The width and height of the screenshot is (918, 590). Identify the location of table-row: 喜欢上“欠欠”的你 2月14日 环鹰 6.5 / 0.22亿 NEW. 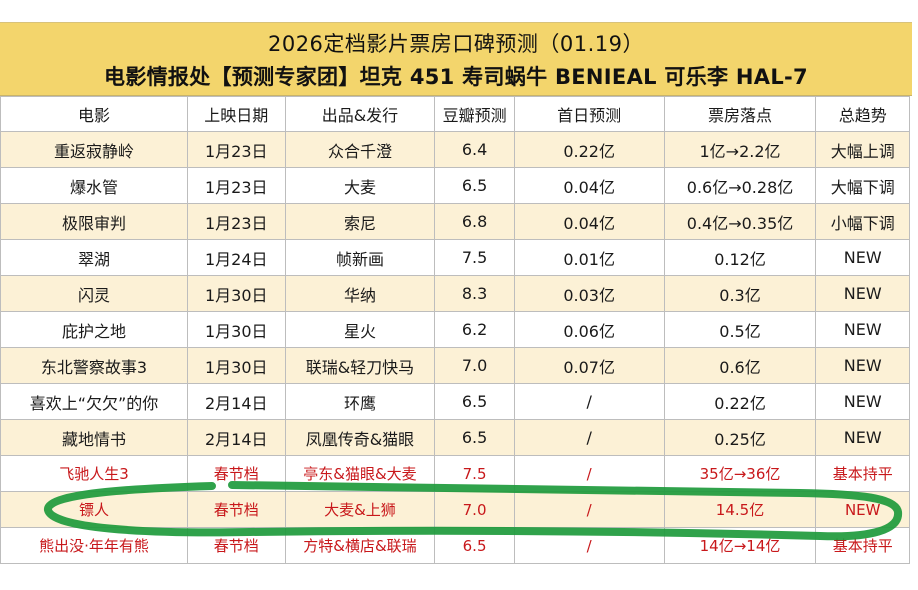
(455, 401).